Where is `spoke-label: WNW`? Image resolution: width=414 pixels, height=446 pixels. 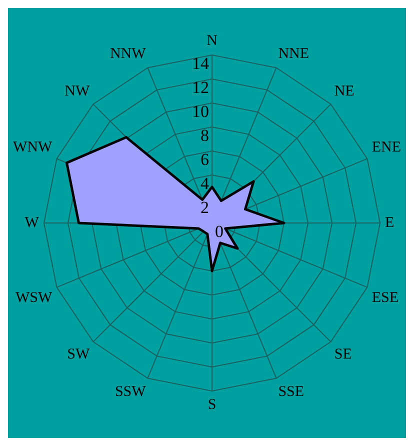 spoke-label: WNW is located at coordinates (32, 148).